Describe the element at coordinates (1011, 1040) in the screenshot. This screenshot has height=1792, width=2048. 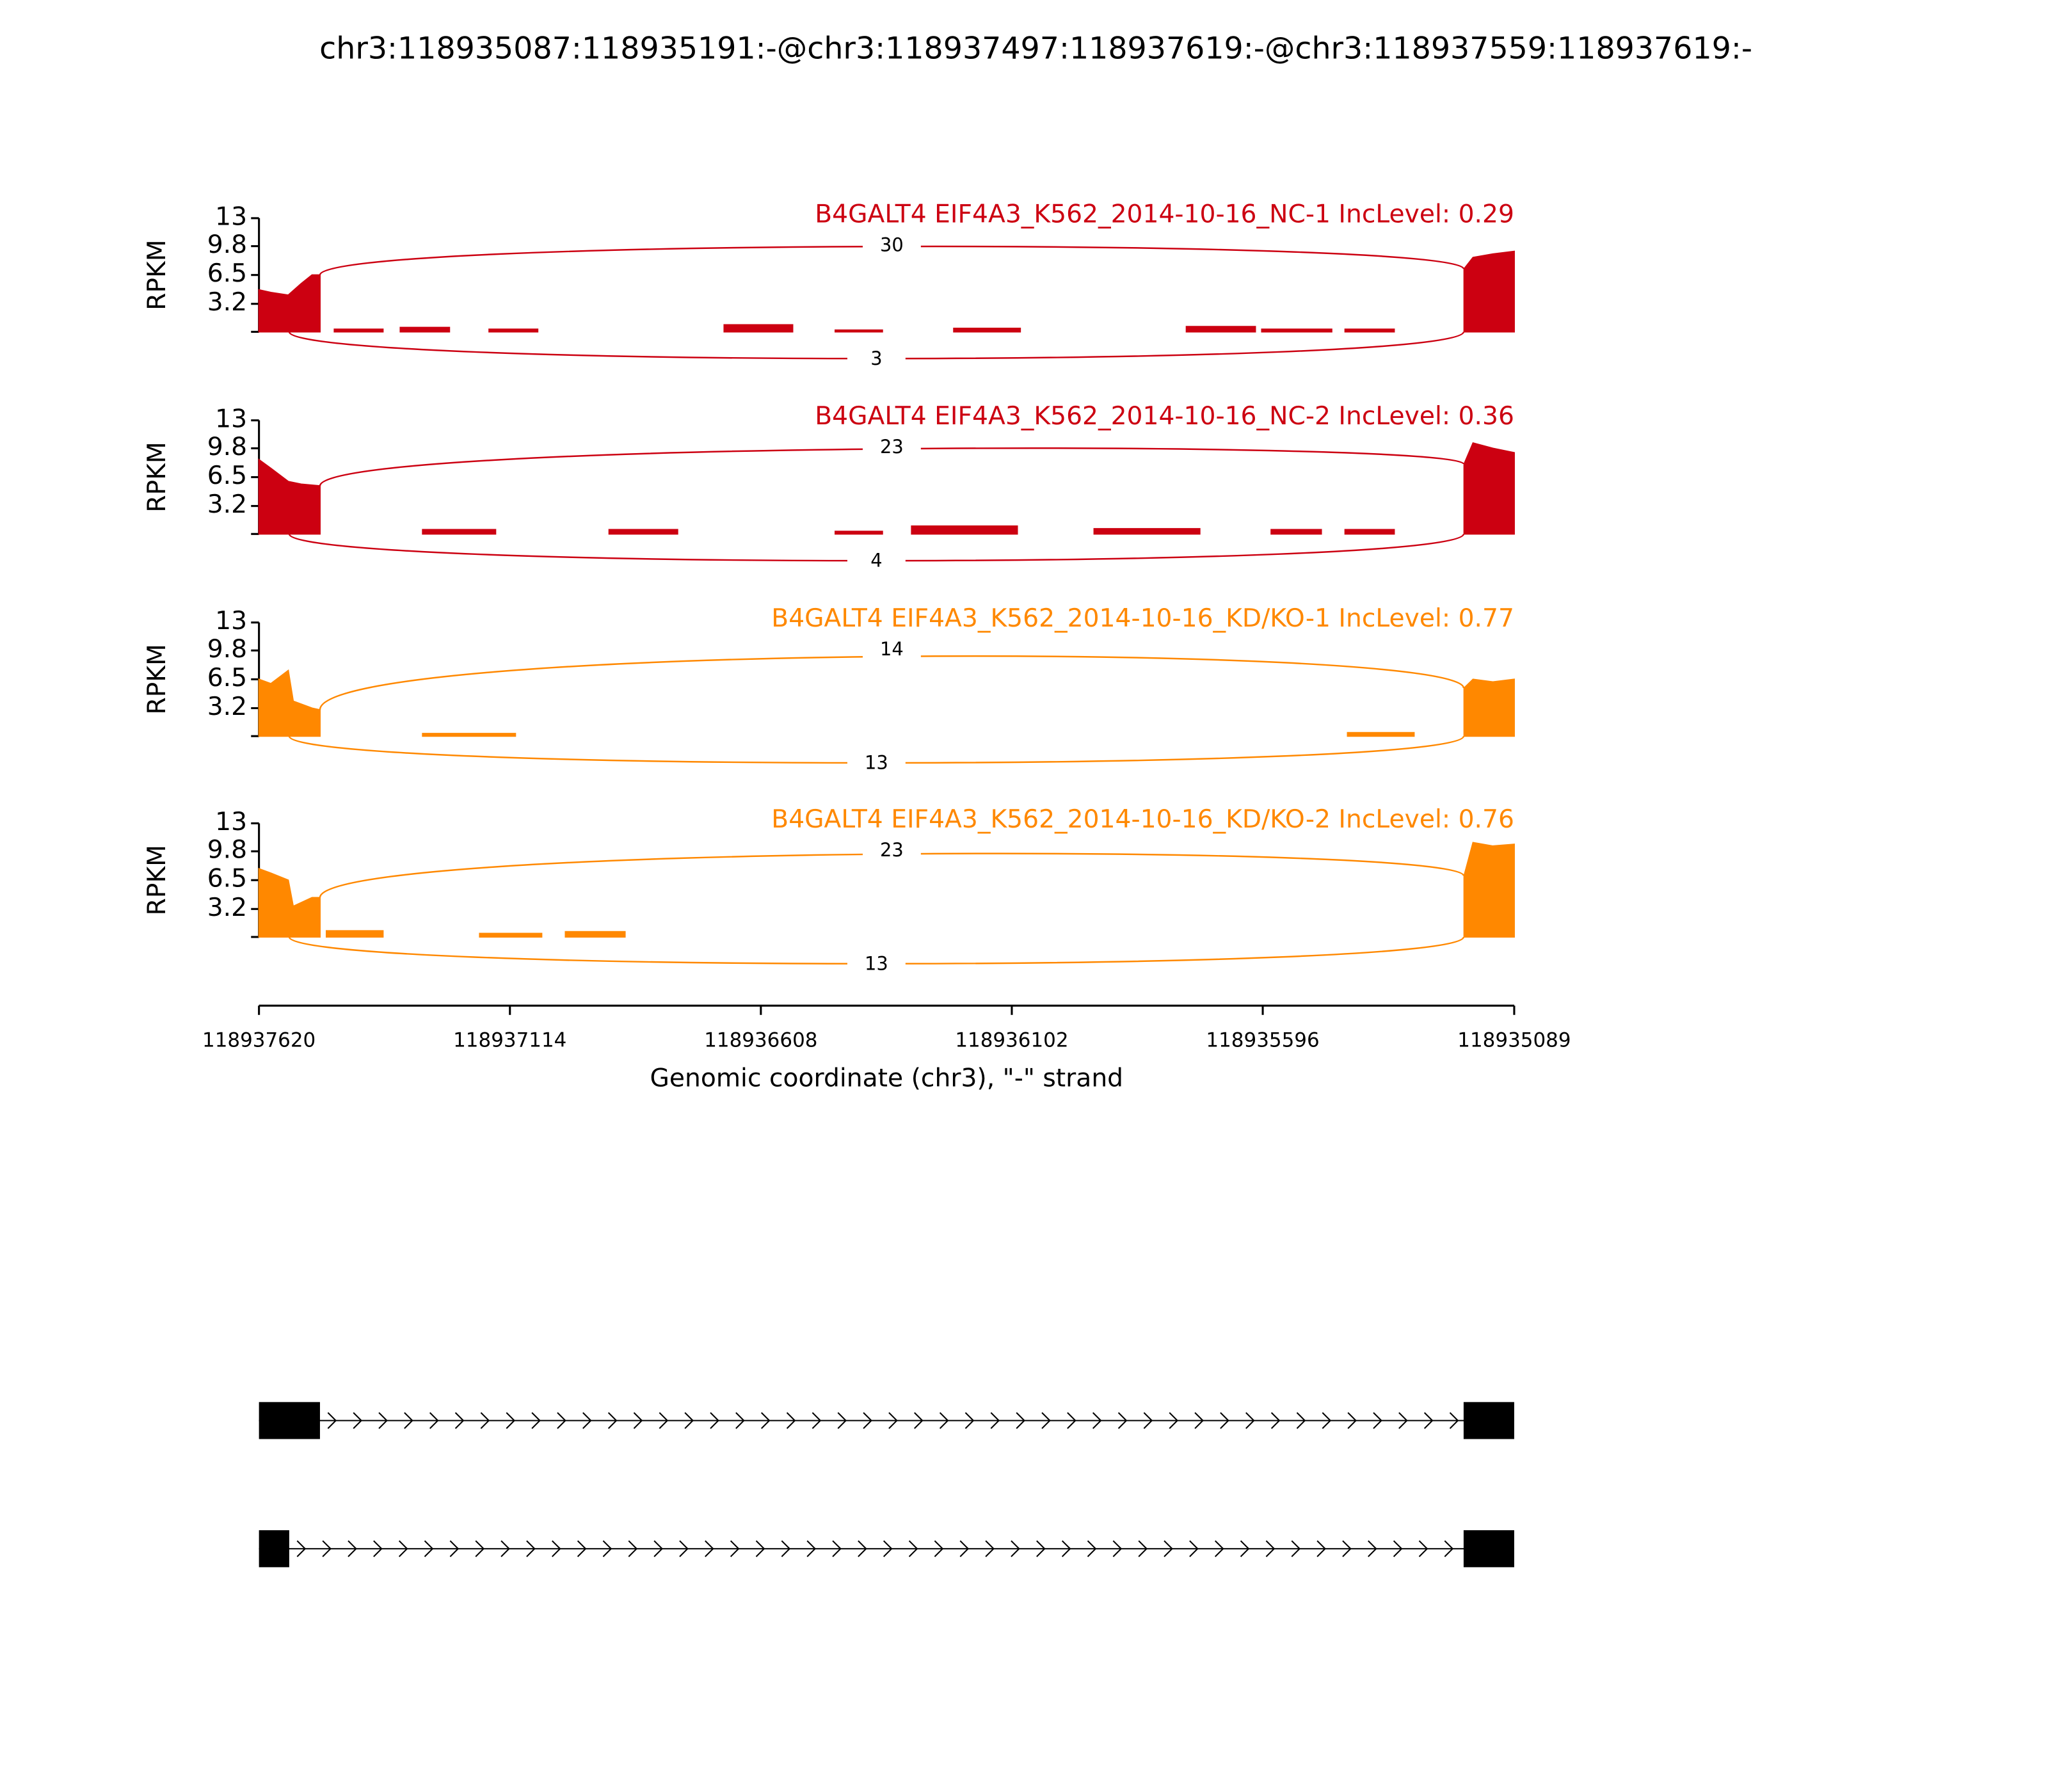
I see `x-tick-label: 118936102` at that location.